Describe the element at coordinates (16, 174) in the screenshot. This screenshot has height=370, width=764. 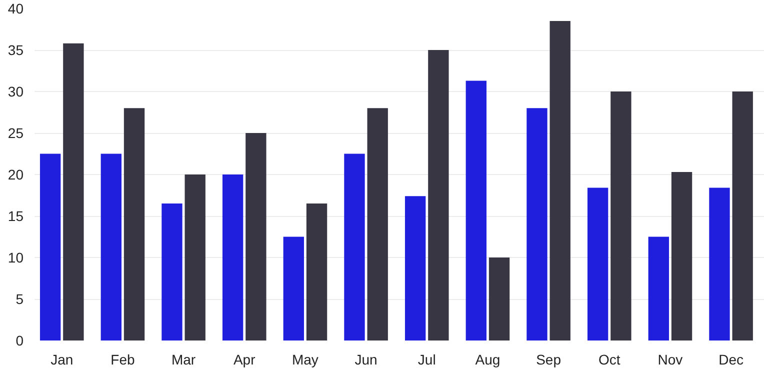
I see `y-tick-label: 20` at that location.